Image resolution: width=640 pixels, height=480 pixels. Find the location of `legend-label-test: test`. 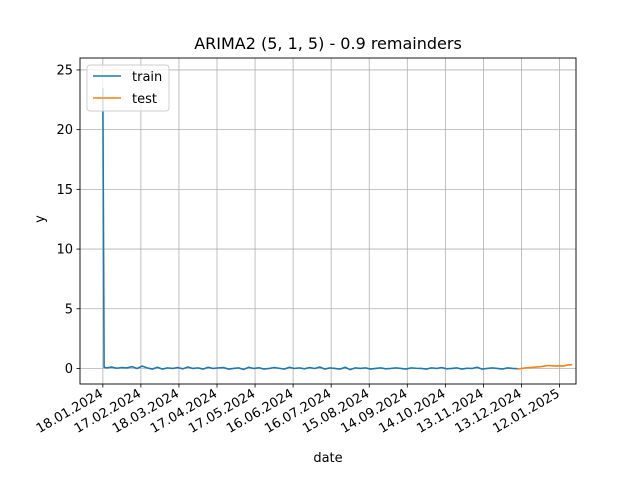

legend-label-test: test is located at coordinates (144, 99).